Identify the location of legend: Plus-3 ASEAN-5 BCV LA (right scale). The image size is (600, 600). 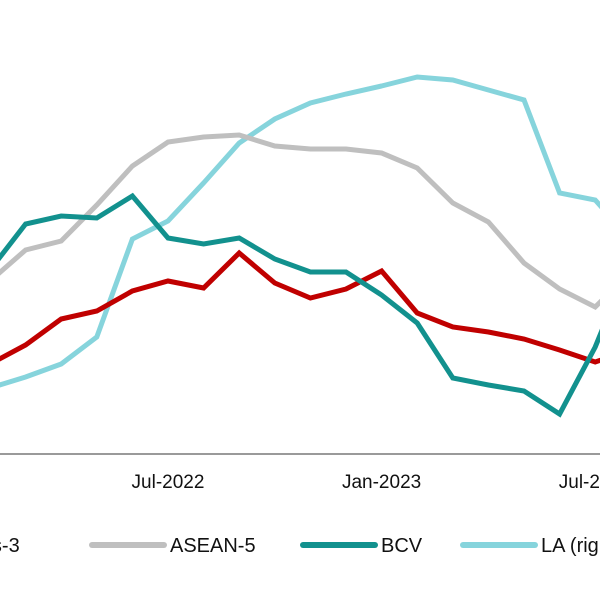
(300, 546).